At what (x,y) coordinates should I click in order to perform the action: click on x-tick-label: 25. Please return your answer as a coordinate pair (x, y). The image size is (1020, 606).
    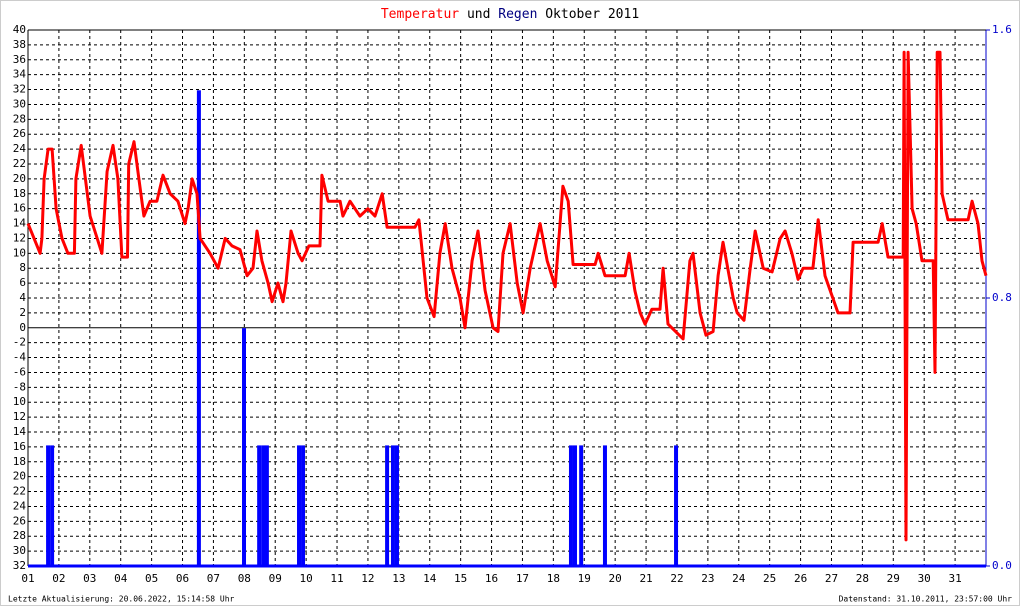
    Looking at the image, I should click on (769, 578).